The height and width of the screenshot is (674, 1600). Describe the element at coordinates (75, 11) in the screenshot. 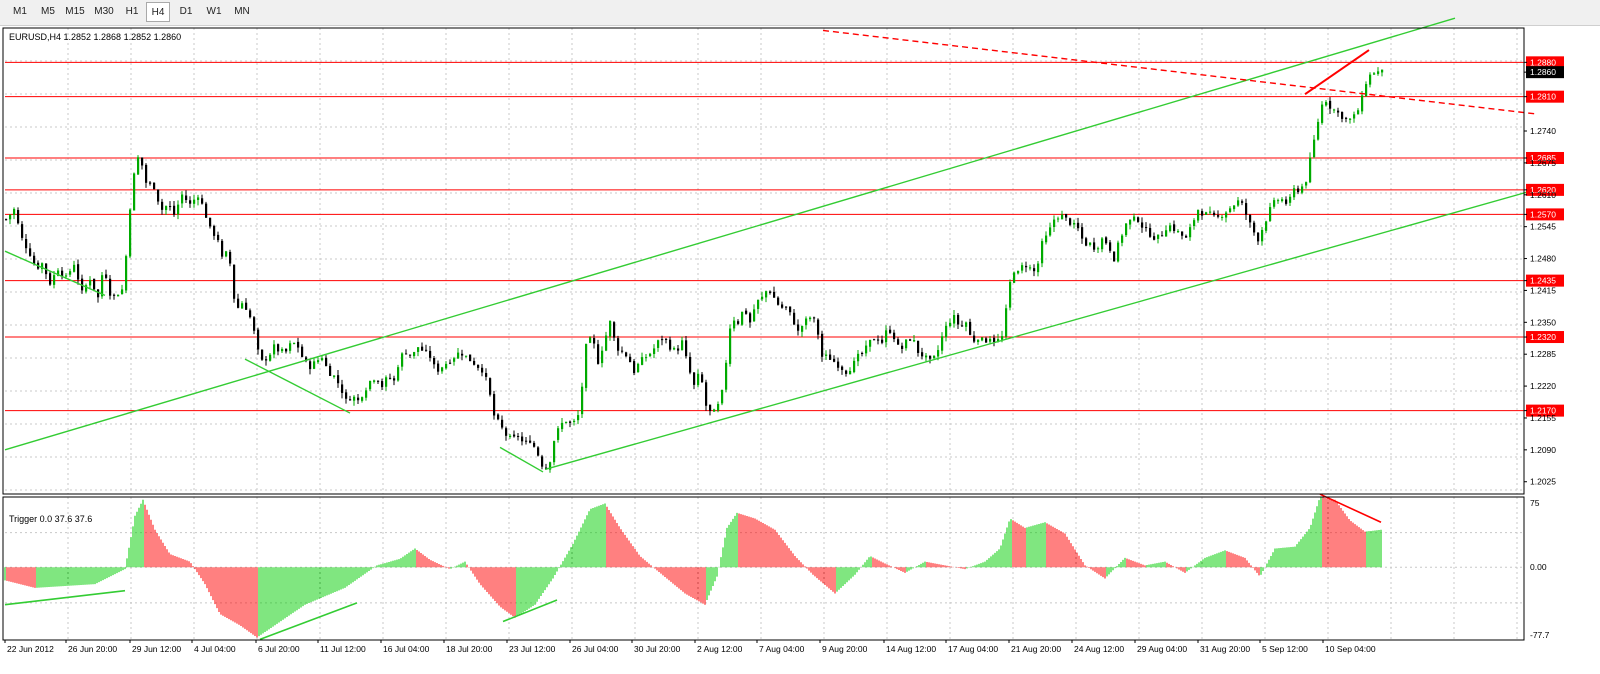

I see `timeframe-button-m15: M15` at that location.